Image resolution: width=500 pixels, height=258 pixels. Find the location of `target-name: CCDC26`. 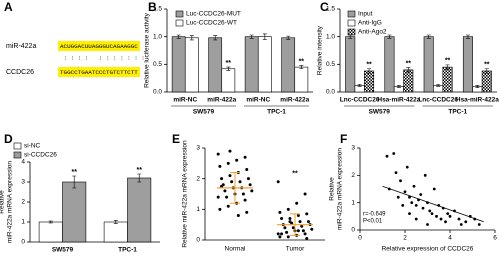

target-name: CCDC26 is located at coordinates (20, 72).